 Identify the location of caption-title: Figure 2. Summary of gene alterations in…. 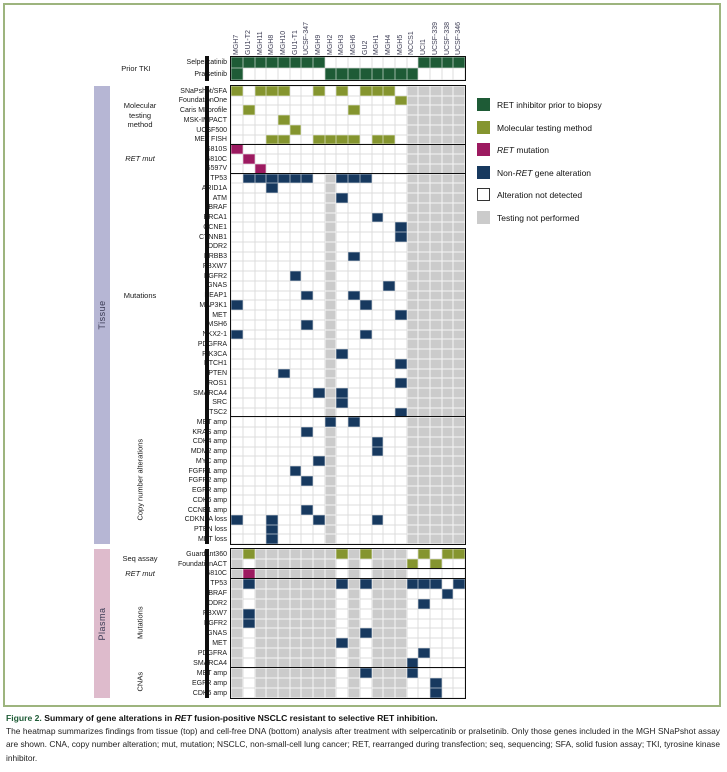
(222, 718).